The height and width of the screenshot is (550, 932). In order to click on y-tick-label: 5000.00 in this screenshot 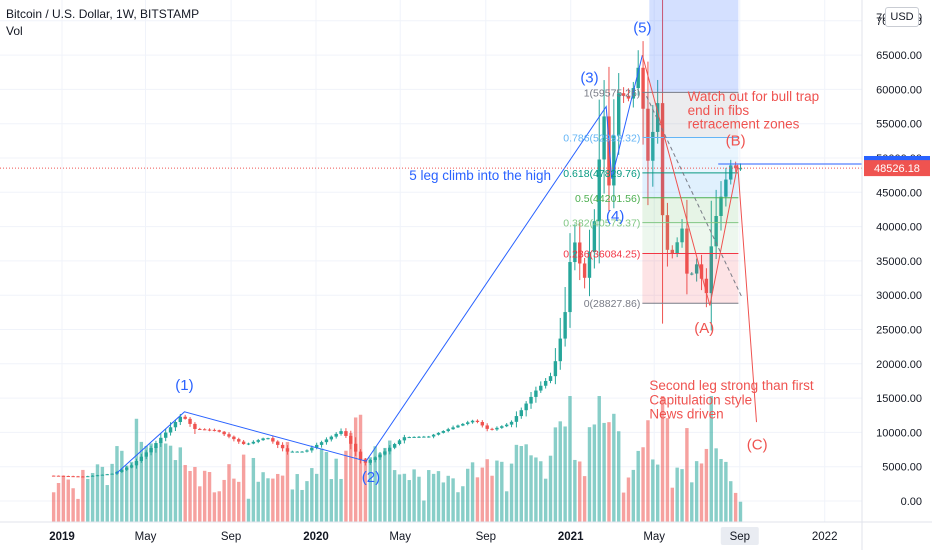, I will do `click(902, 468)`.